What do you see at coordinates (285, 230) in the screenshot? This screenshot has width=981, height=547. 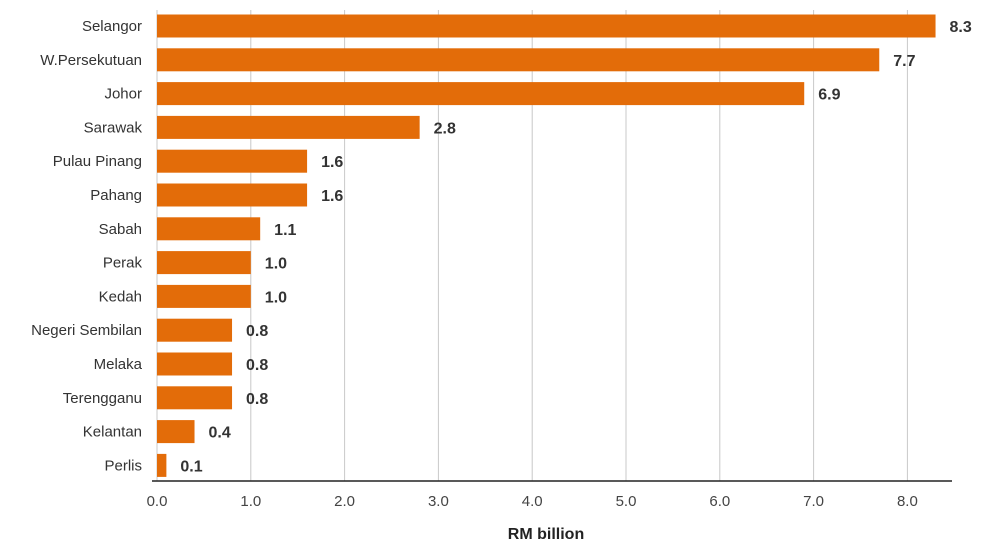 I see `value-label: 1.1` at bounding box center [285, 230].